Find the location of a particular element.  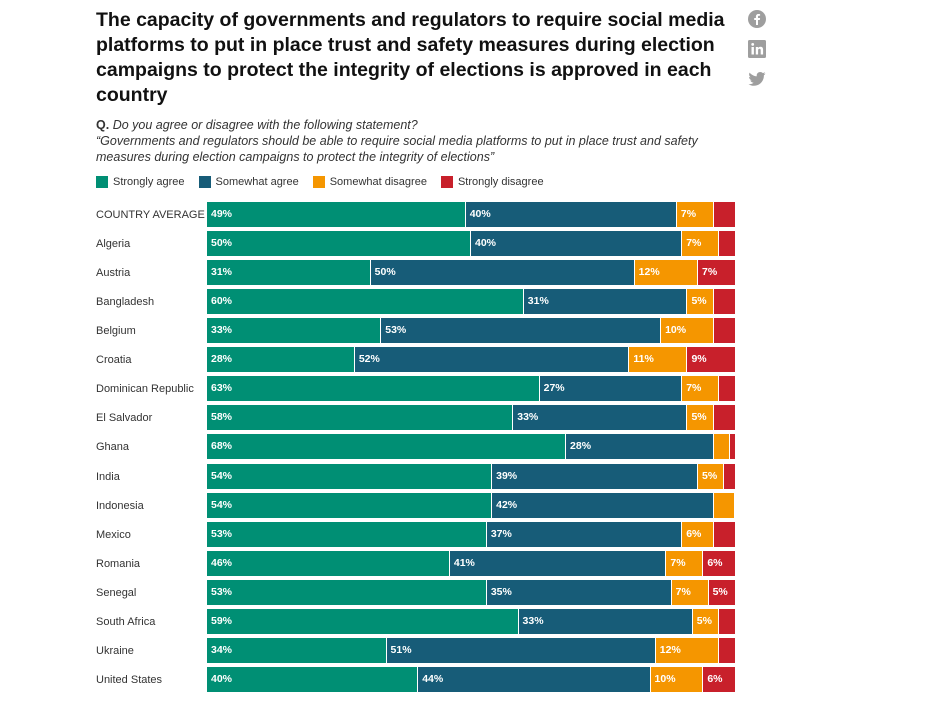

legend-label: Strongly disagree is located at coordinates (500, 182).